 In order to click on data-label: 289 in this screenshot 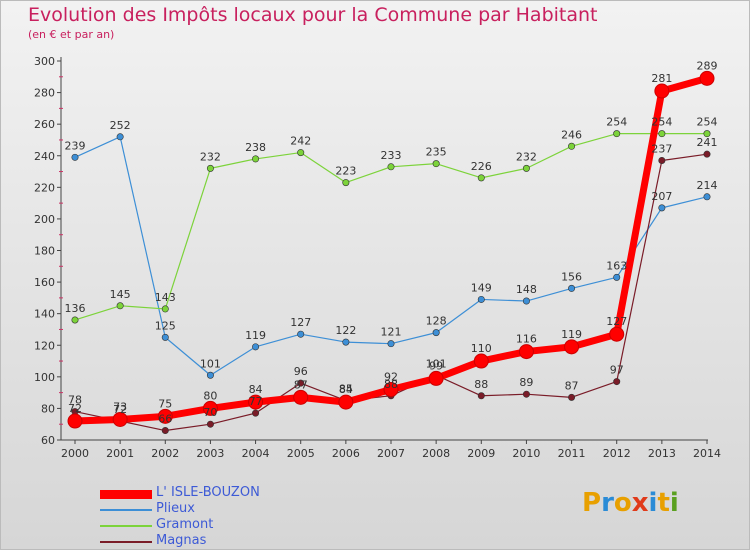, I will do `click(707, 65)`.